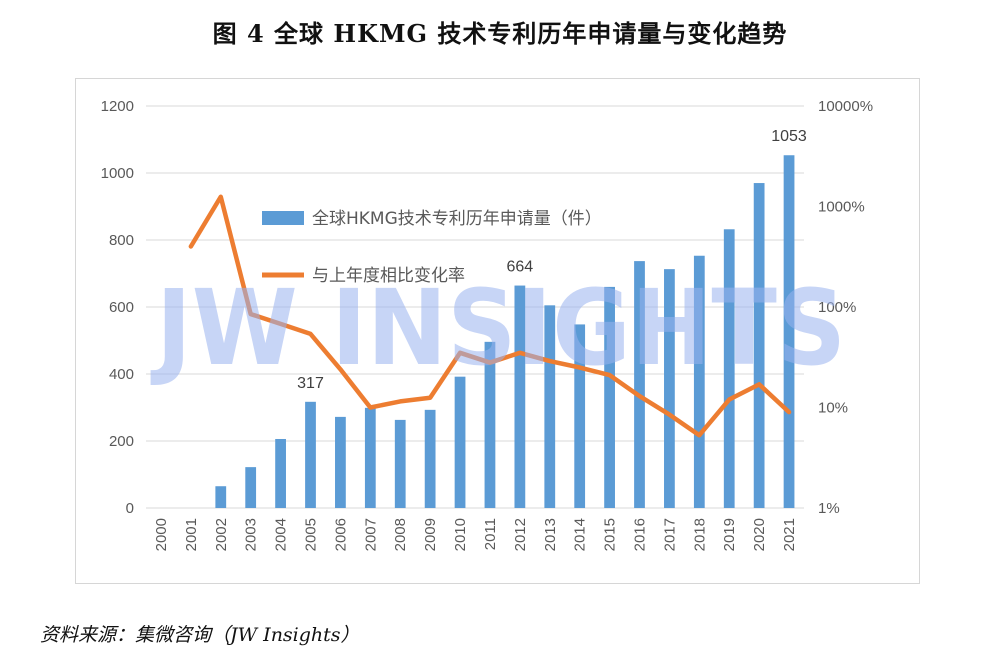  What do you see at coordinates (200, 635) in the screenshot?
I see `source-note: 资料来源：集微咨询（JW Insights）` at bounding box center [200, 635].